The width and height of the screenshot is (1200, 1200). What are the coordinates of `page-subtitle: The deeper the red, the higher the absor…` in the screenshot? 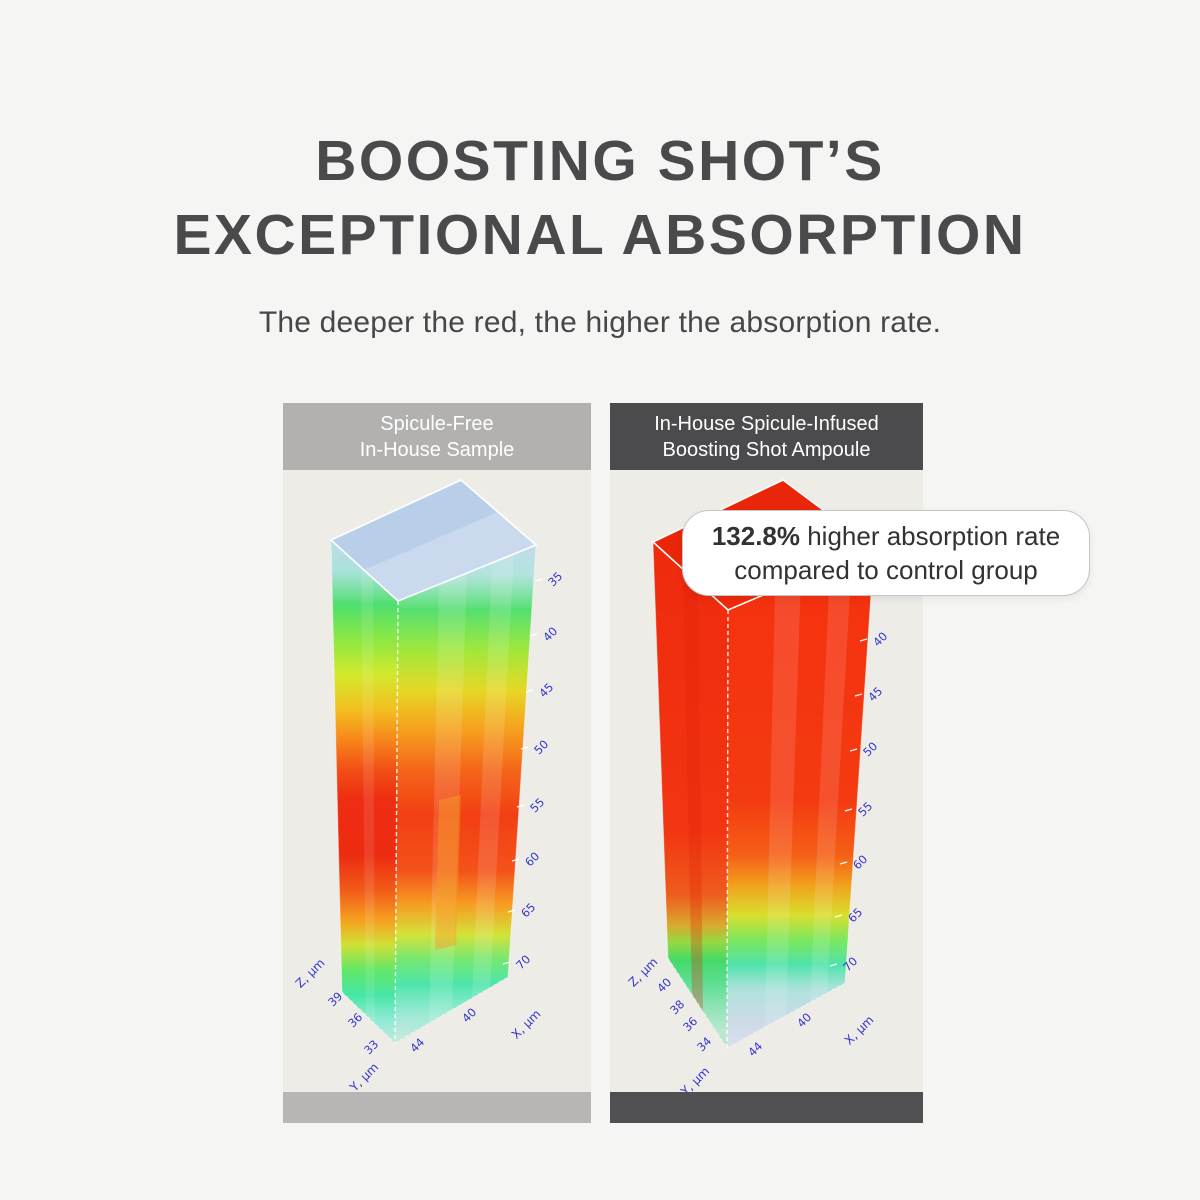 It's located at (600, 322).